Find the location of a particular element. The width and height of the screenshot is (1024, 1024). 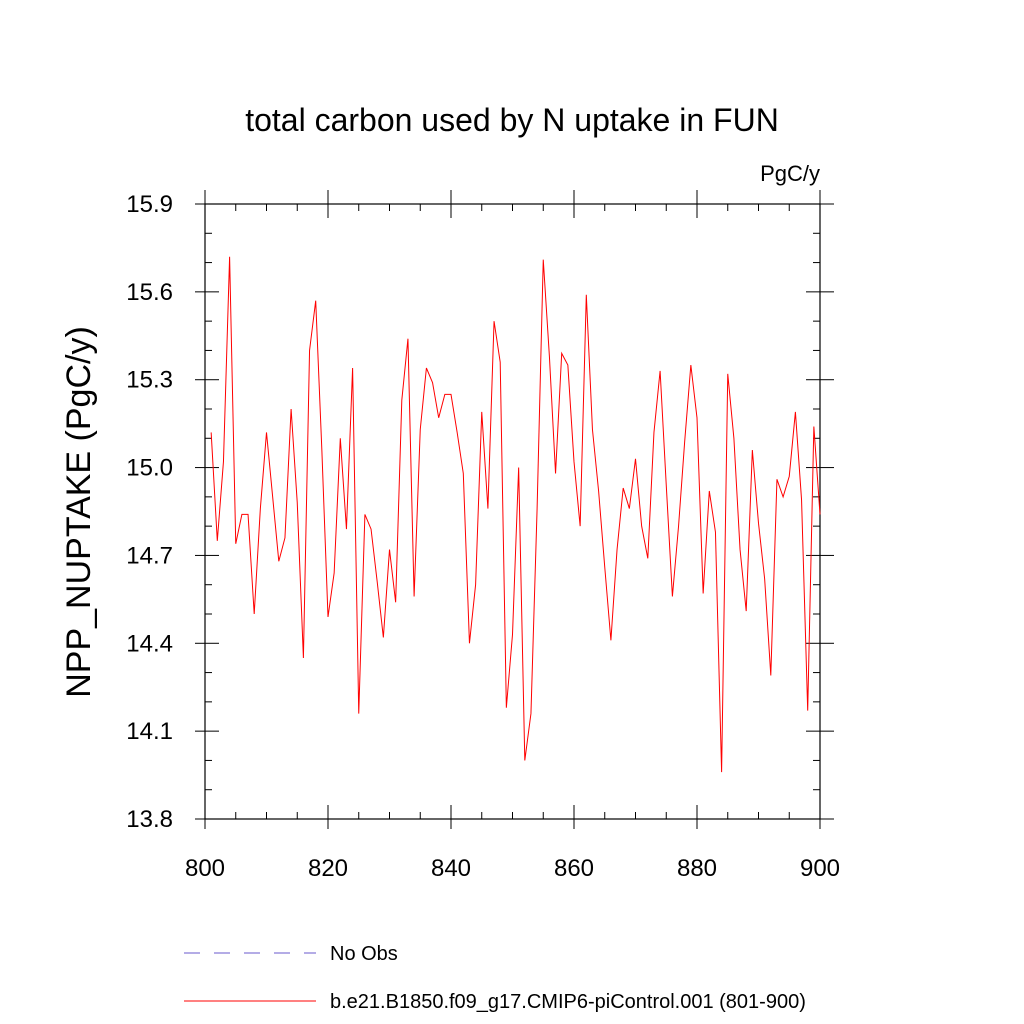

y-tick-label: 14.1 is located at coordinates (149, 731).